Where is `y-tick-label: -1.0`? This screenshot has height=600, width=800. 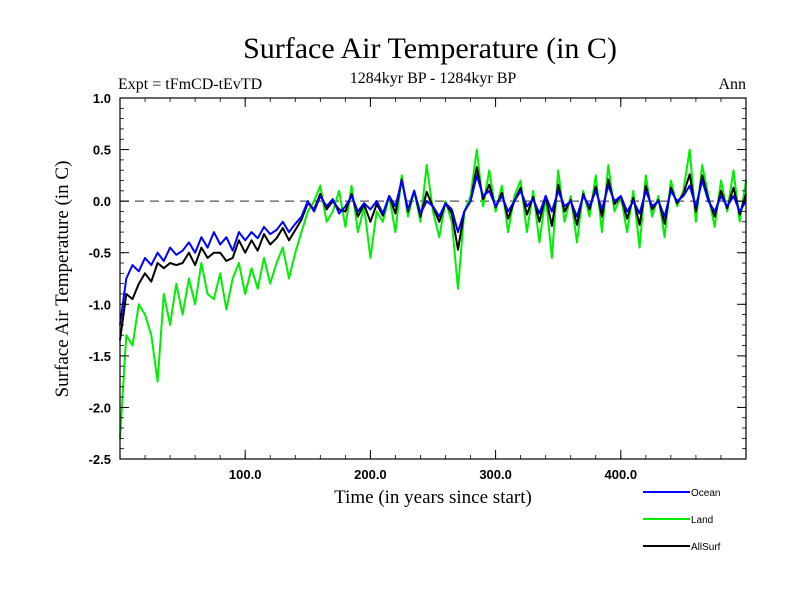
y-tick-label: -1.0 is located at coordinates (100, 304).